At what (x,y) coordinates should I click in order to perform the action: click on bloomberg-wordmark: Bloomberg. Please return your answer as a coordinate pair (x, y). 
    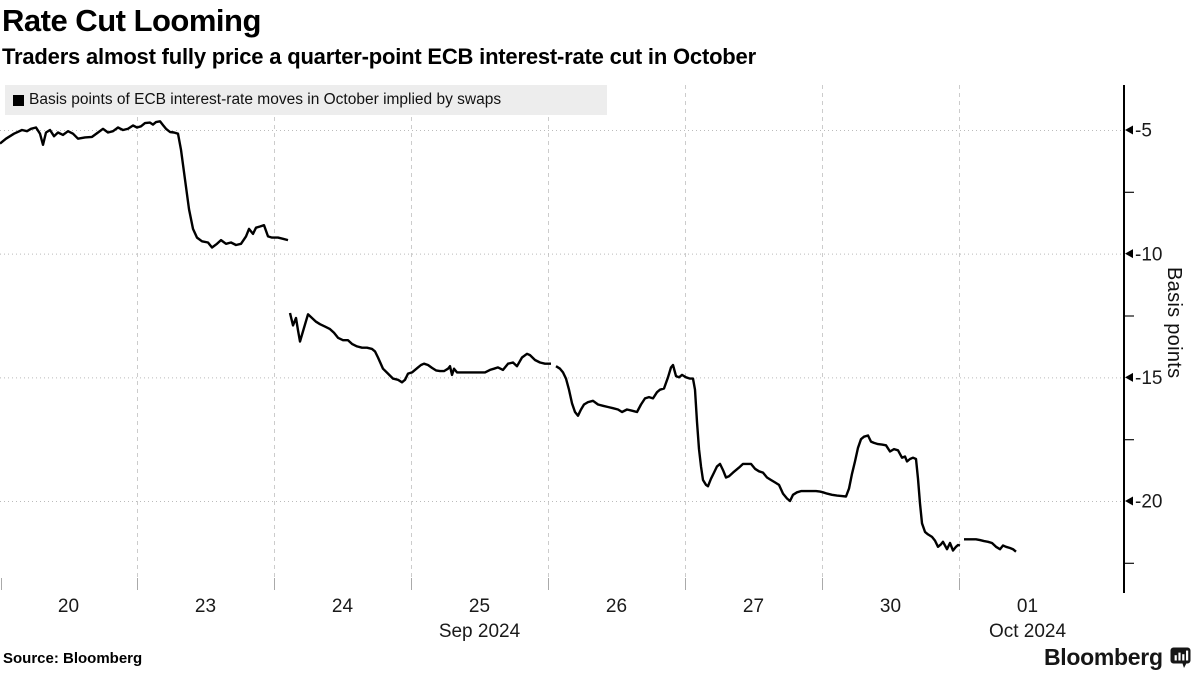
    Looking at the image, I should click on (1103, 657).